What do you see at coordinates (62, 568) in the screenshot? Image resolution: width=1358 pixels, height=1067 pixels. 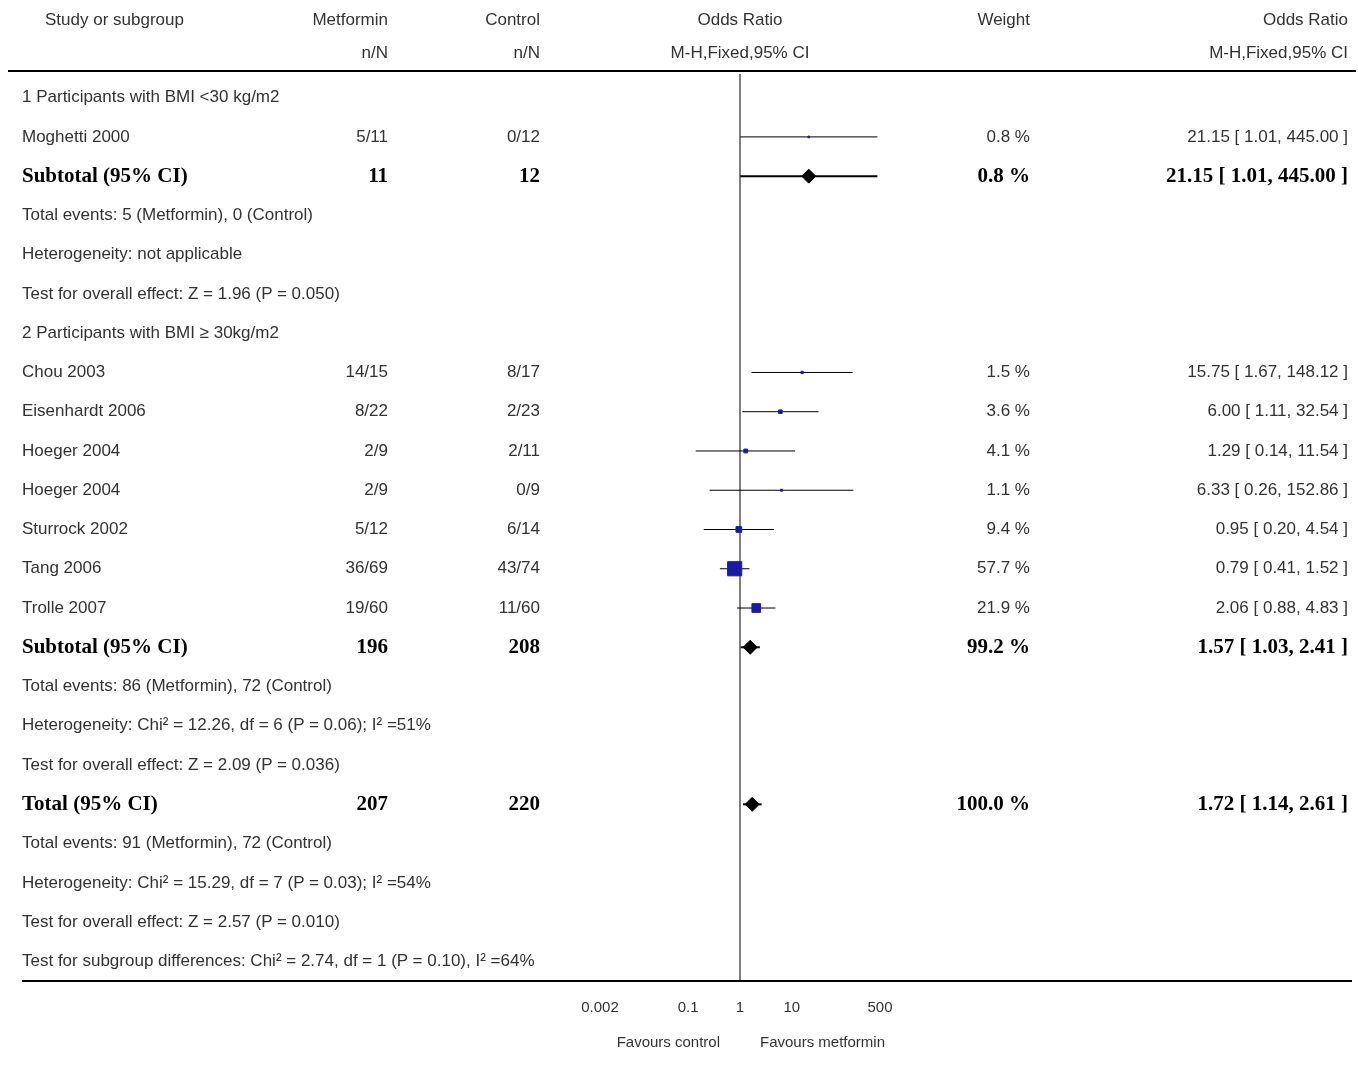 I see `y-tick-label: Tang 2006` at bounding box center [62, 568].